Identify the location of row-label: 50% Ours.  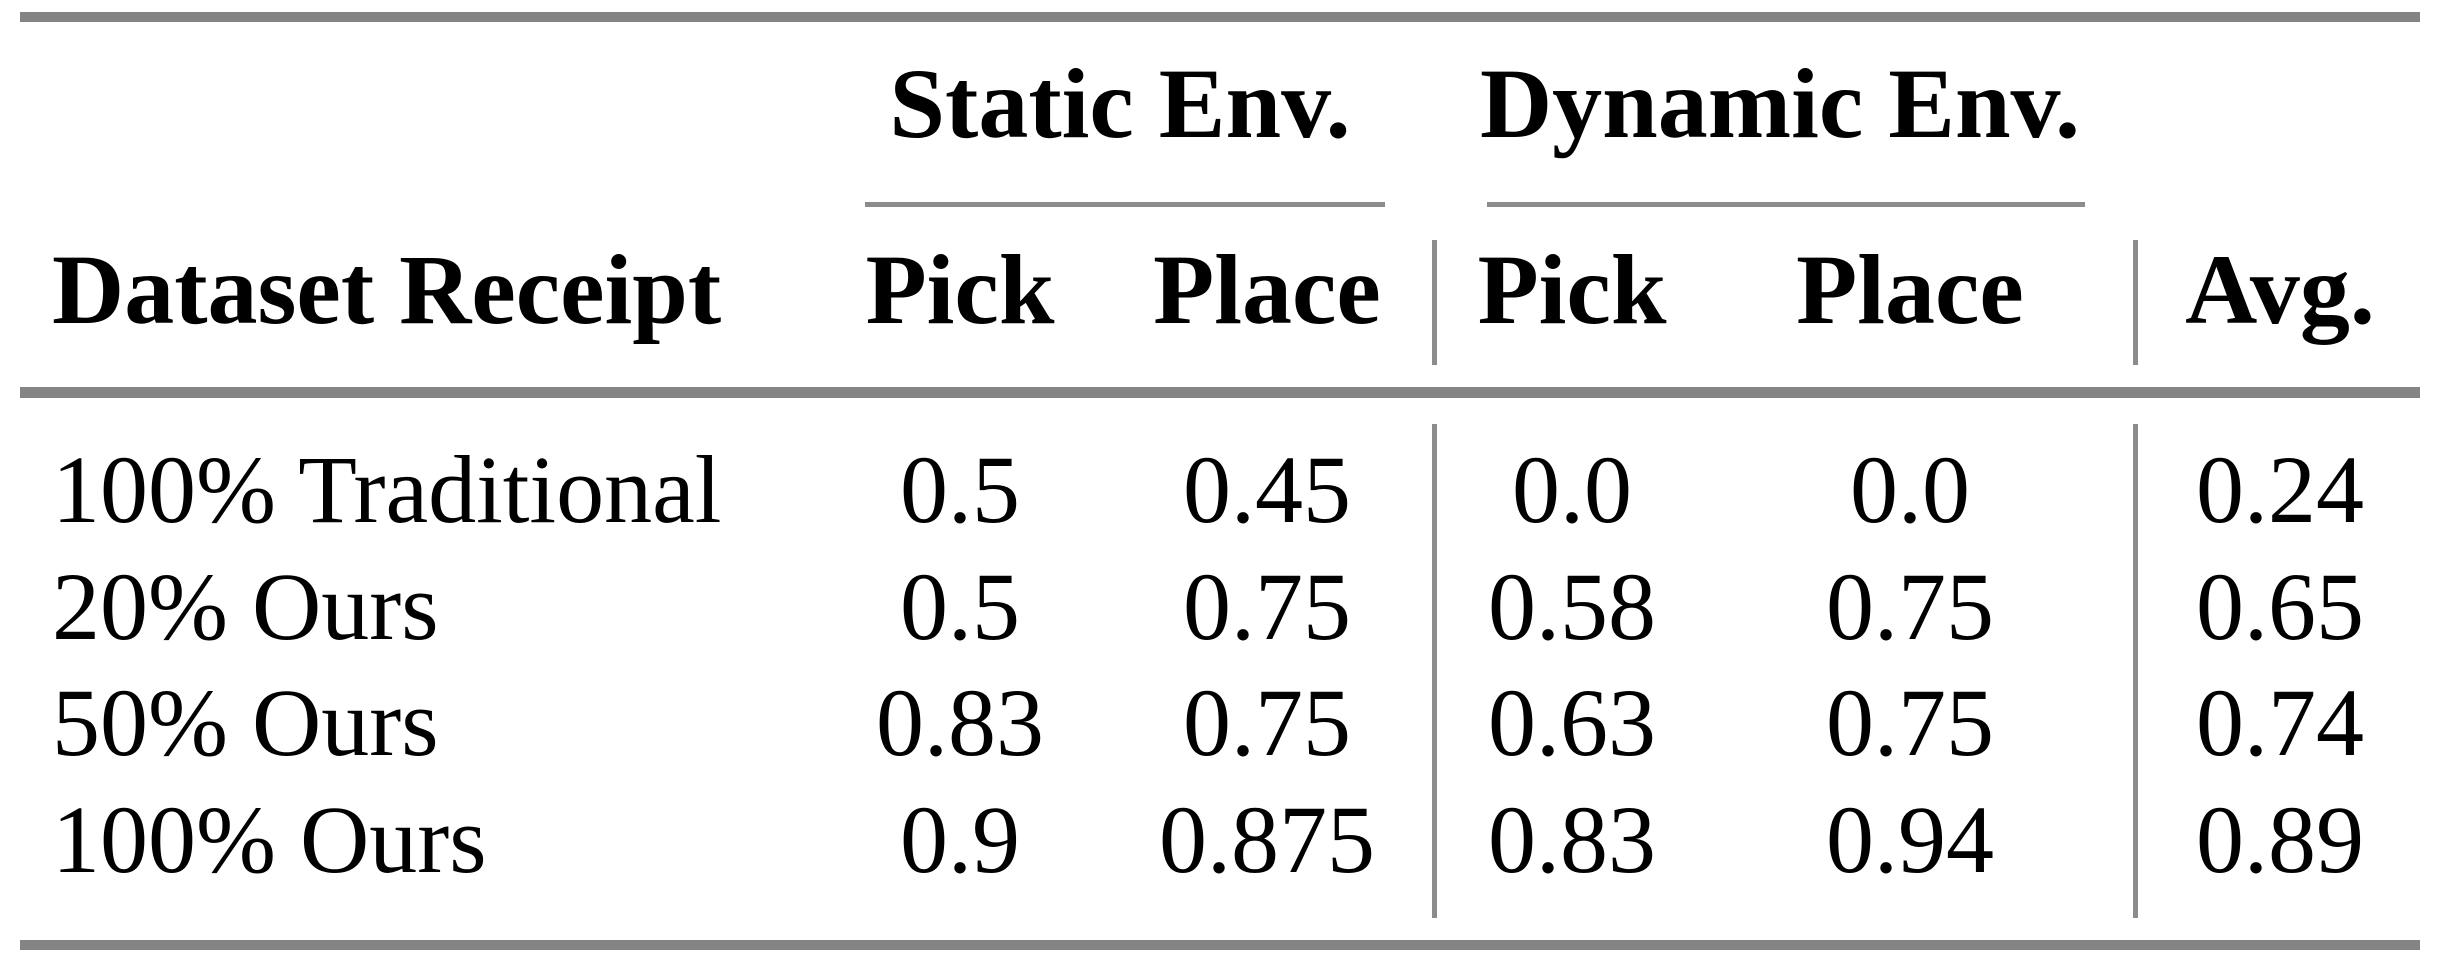
(245, 722).